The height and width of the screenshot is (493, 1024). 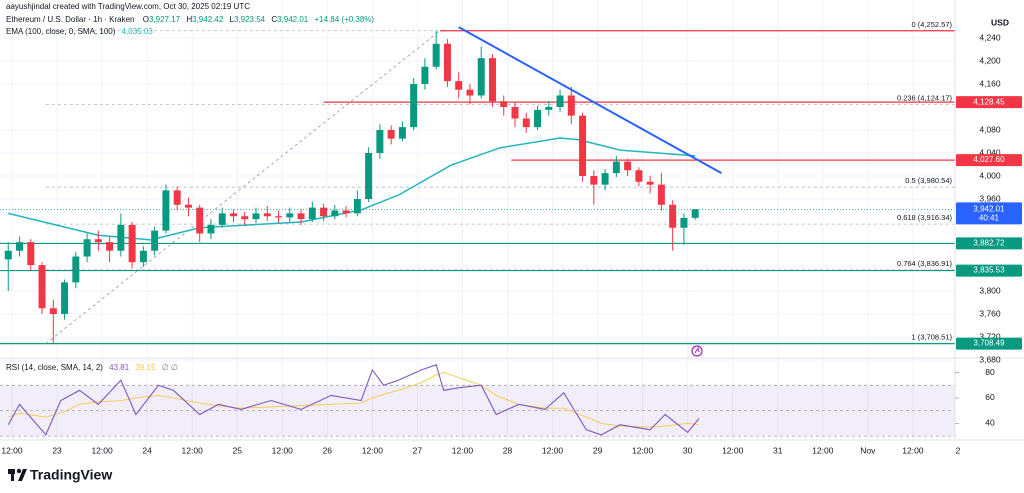 What do you see at coordinates (147, 450) in the screenshot?
I see `x-tick-label: 24` at bounding box center [147, 450].